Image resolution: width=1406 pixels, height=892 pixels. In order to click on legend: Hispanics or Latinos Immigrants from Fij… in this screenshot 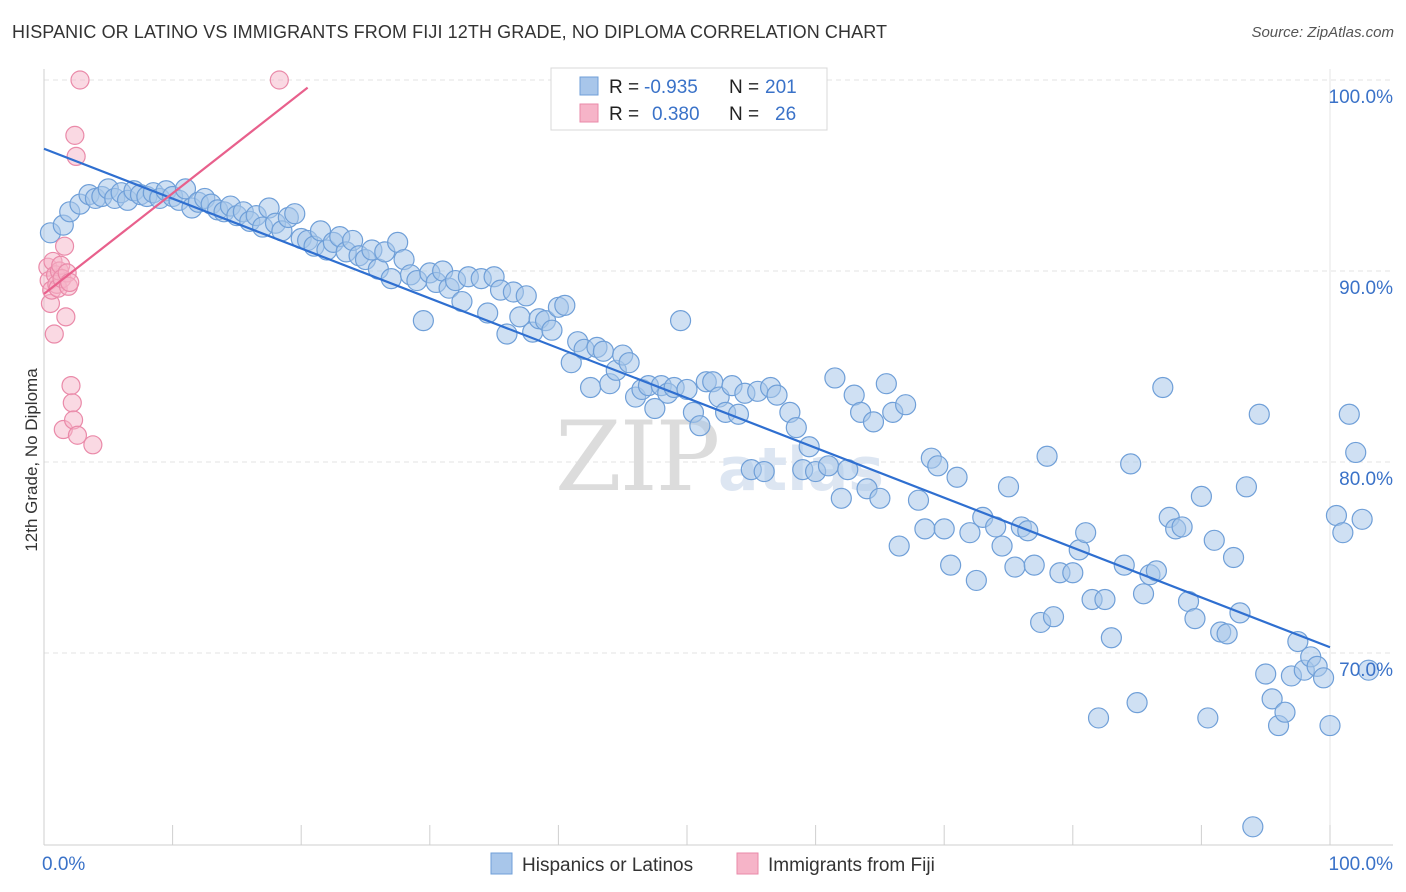, I will do `click(712, 864)`.